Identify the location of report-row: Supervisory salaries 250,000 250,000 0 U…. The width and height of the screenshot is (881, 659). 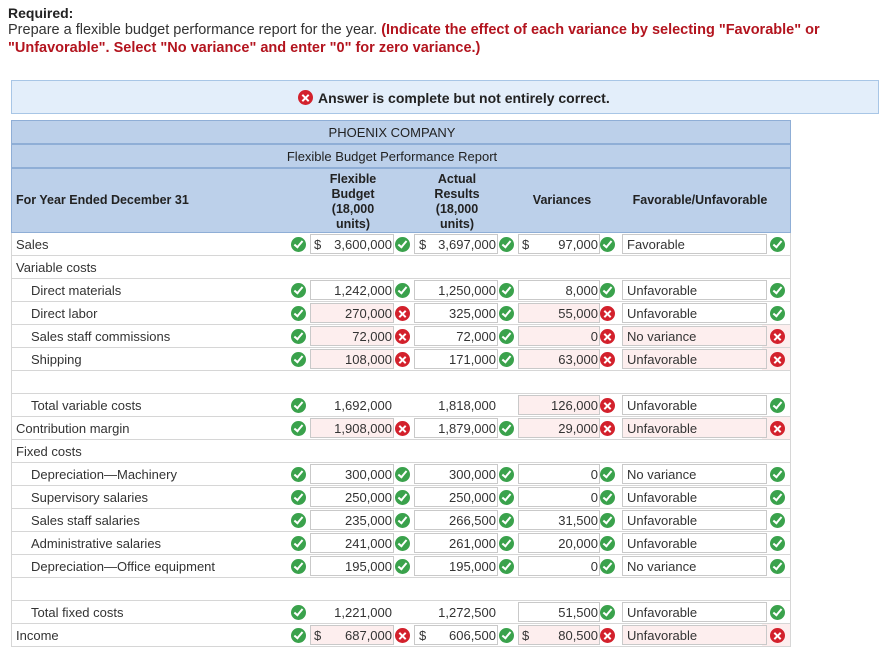
(401, 497).